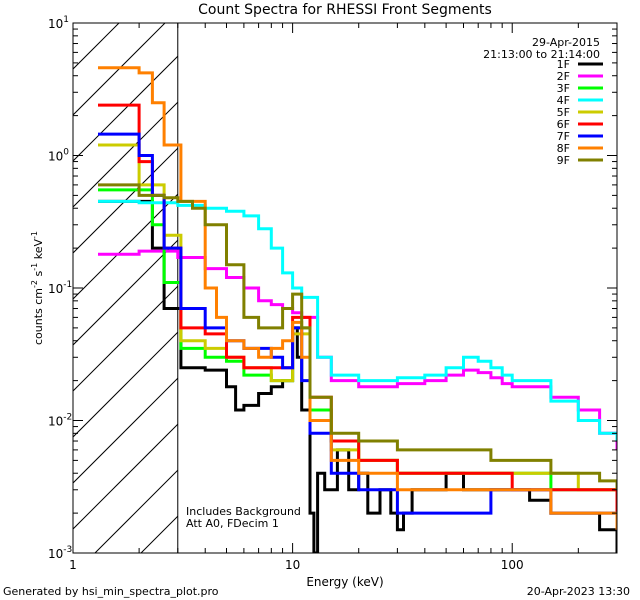 The width and height of the screenshot is (640, 600). I want to click on legend-label: 8F, so click(563, 148).